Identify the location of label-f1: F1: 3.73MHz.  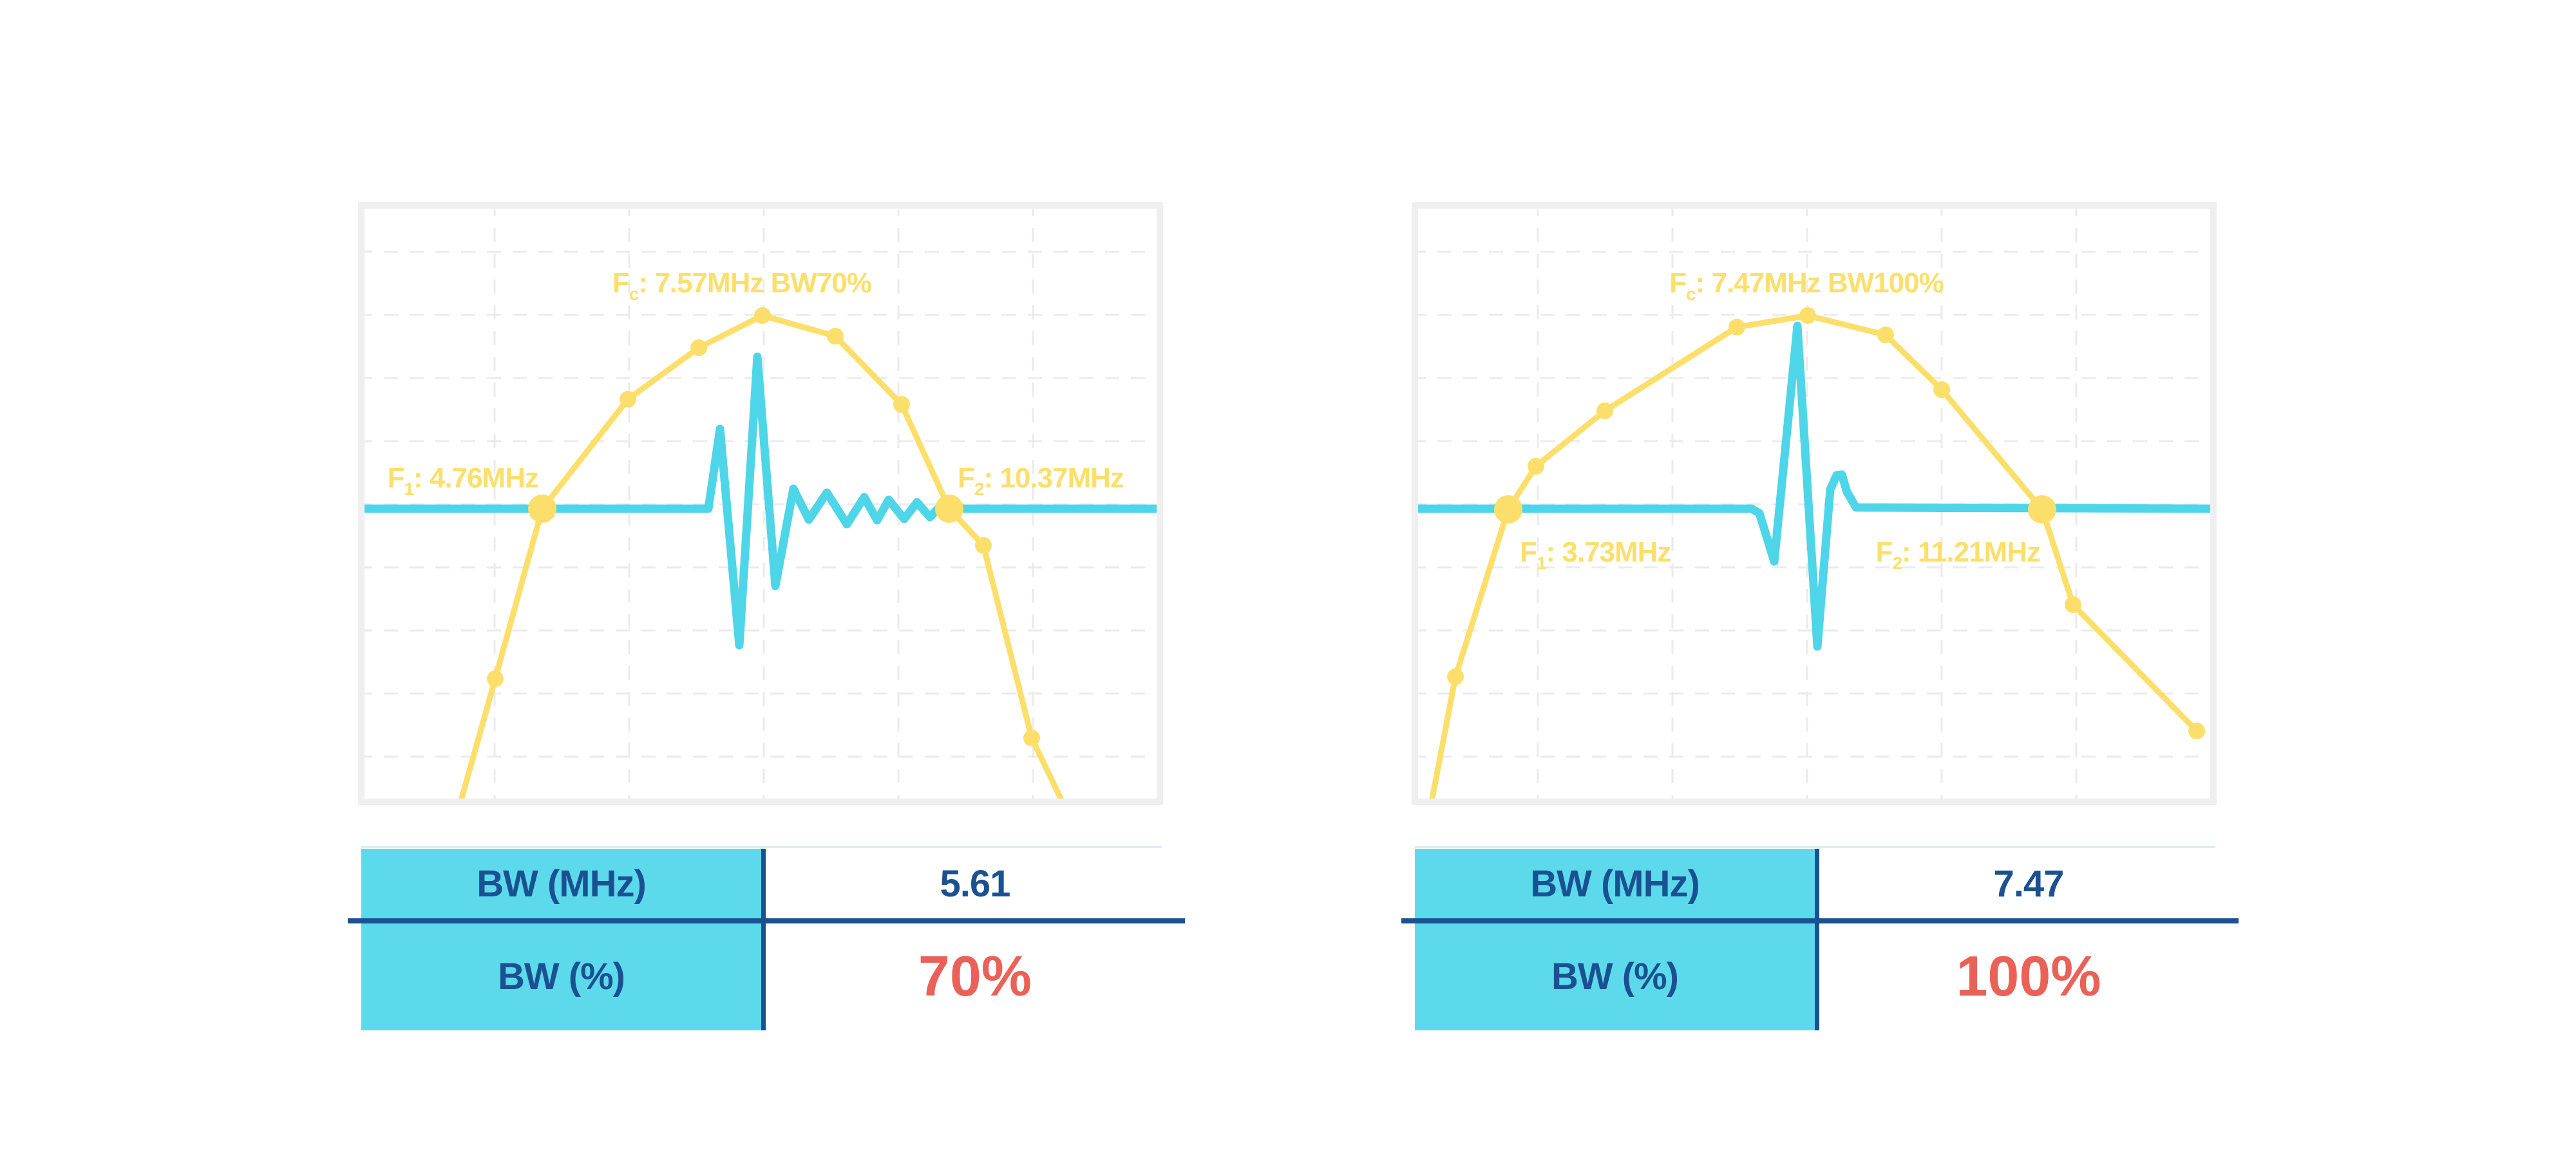
(1595, 554).